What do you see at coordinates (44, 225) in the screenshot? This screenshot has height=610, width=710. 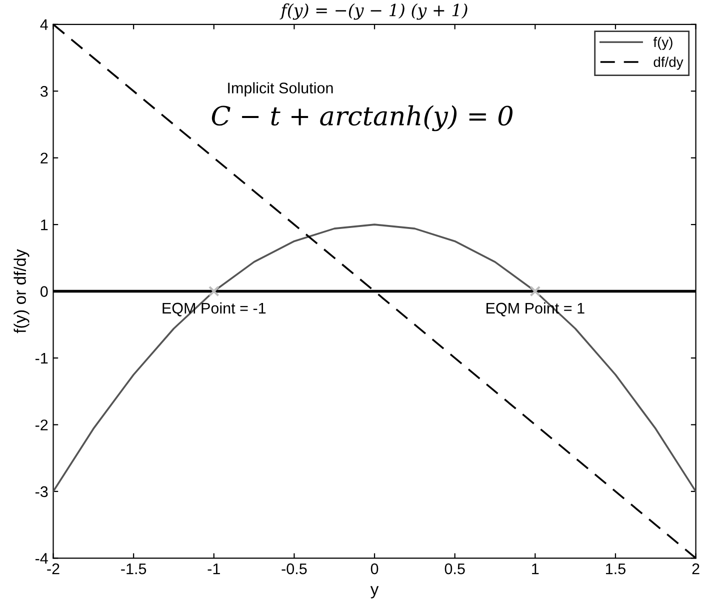 I see `y-tick-label: 1` at bounding box center [44, 225].